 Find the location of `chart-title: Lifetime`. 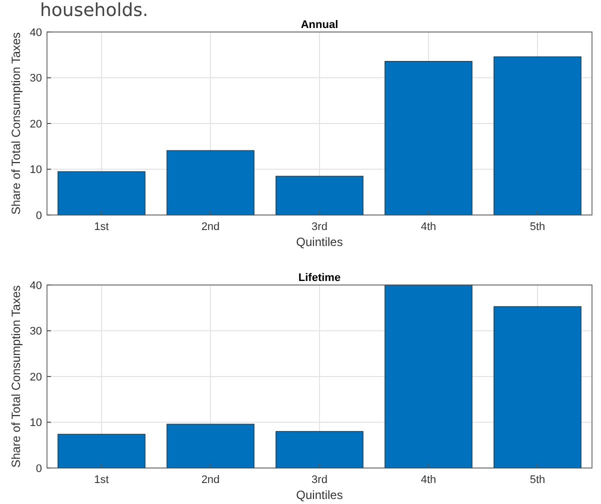

chart-title: Lifetime is located at coordinates (319, 278).